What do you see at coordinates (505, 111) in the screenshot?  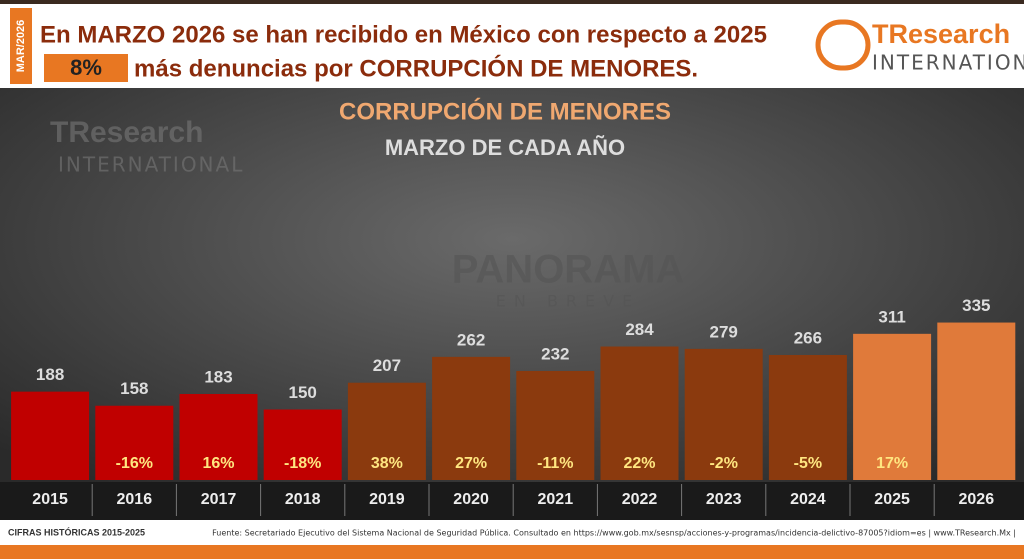 I see `chart-title: CORRUPCIÓN DE MENORES` at bounding box center [505, 111].